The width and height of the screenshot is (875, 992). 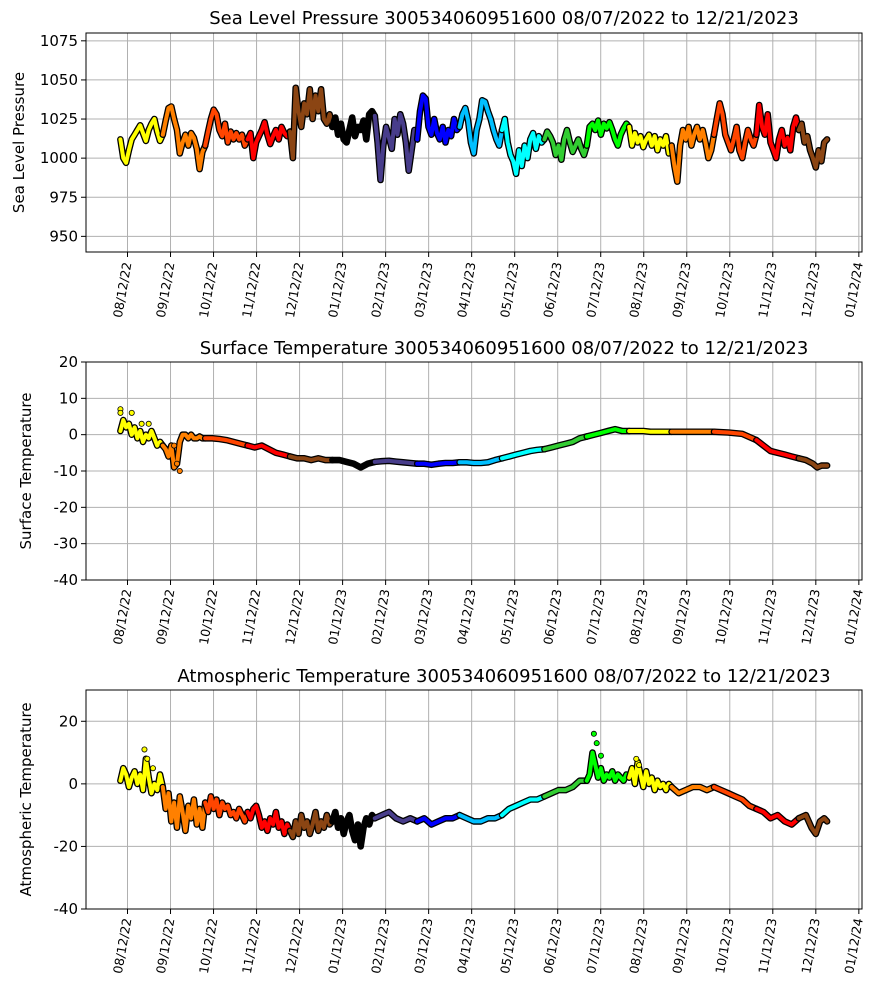 What do you see at coordinates (294, 290) in the screenshot?
I see `x-tick-label: 12/12/22` at bounding box center [294, 290].